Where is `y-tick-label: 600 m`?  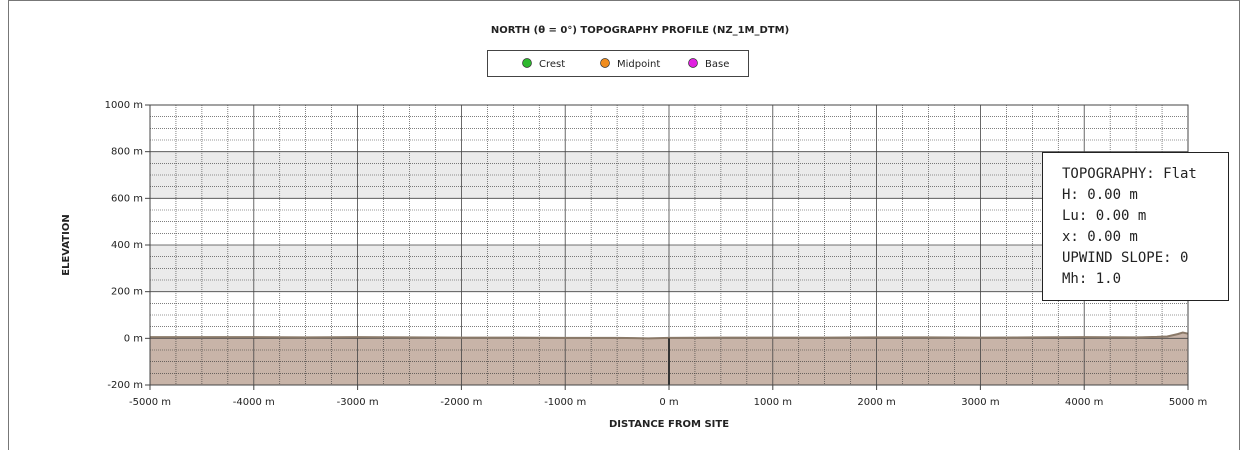
y-tick-label: 600 m is located at coordinates (127, 198).